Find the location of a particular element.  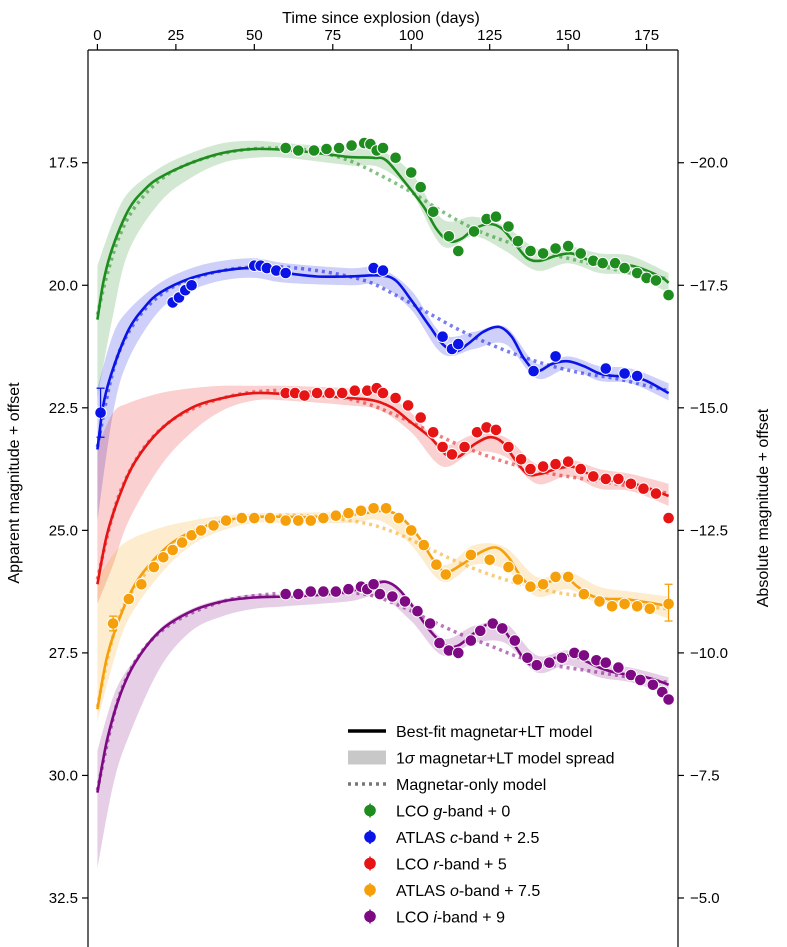

legend-item-best: Best-fit magnetar+LT model is located at coordinates (470, 732).